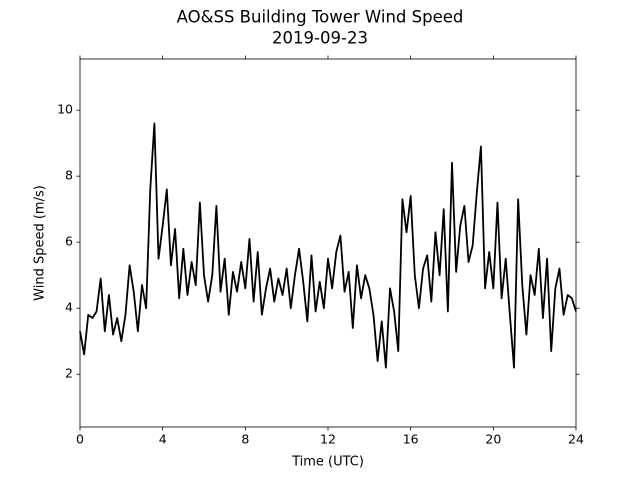  Describe the element at coordinates (69, 307) in the screenshot. I see `y-tick-label: 4` at that location.